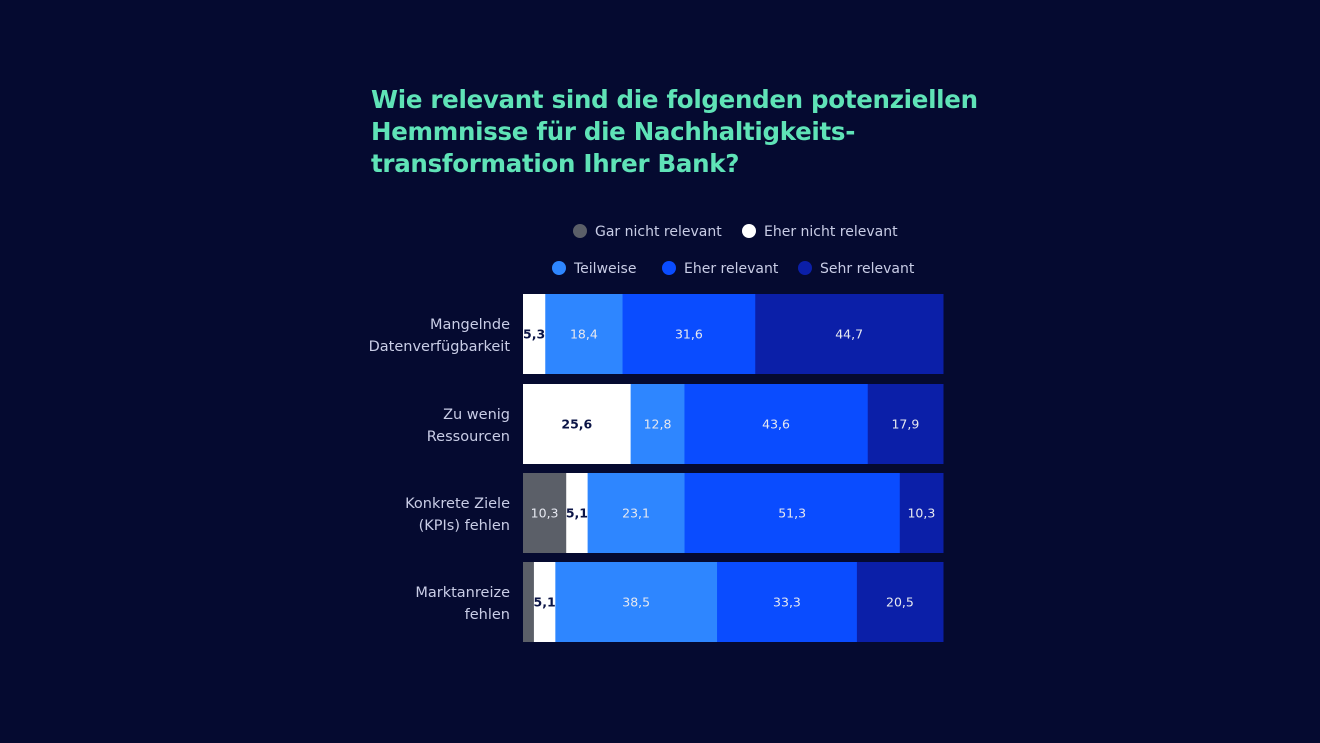  I want to click on category-label: Mangelnde Datenverfügbarkeit, so click(440, 336).